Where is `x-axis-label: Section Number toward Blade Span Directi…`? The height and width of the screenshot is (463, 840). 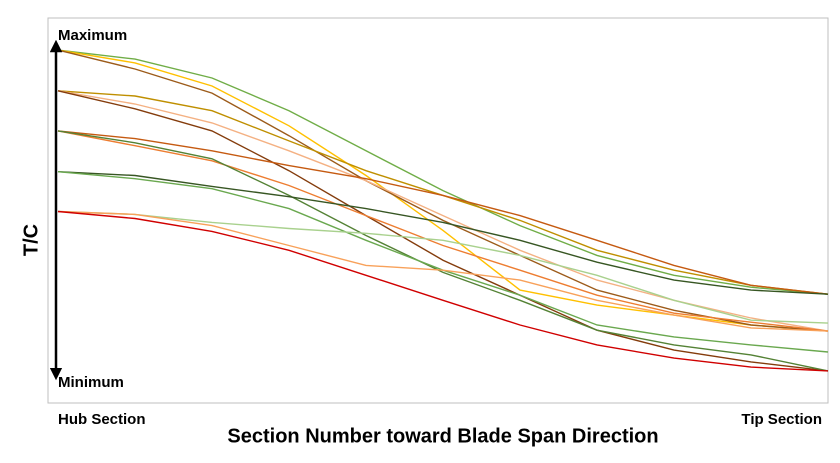
x-axis-label: Section Number toward Blade Span Directi… is located at coordinates (442, 436).